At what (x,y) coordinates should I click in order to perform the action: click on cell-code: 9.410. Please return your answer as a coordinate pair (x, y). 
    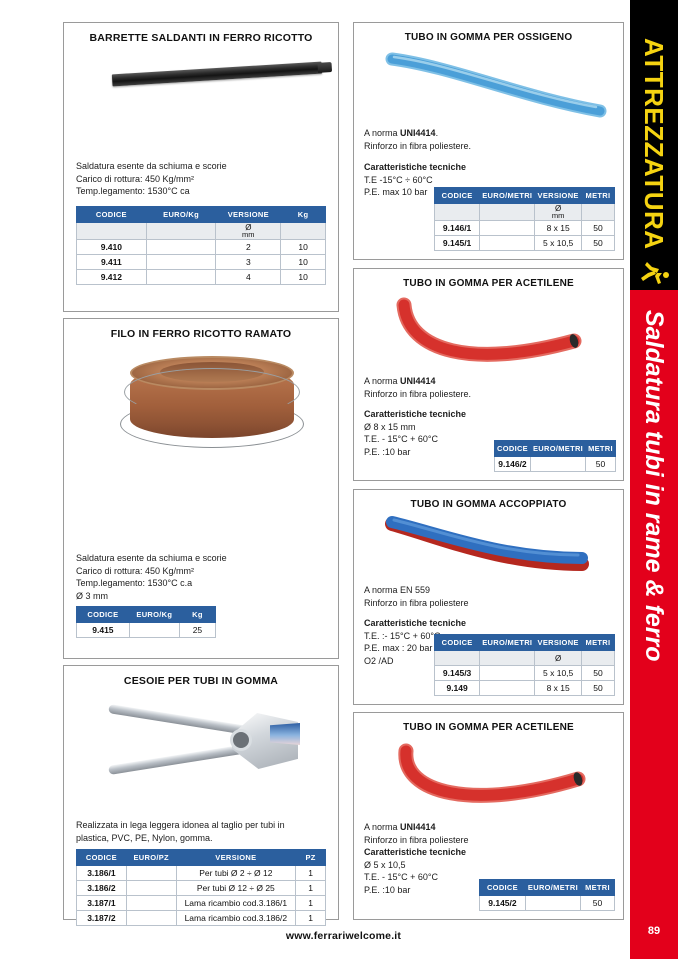
    Looking at the image, I should click on (111, 246).